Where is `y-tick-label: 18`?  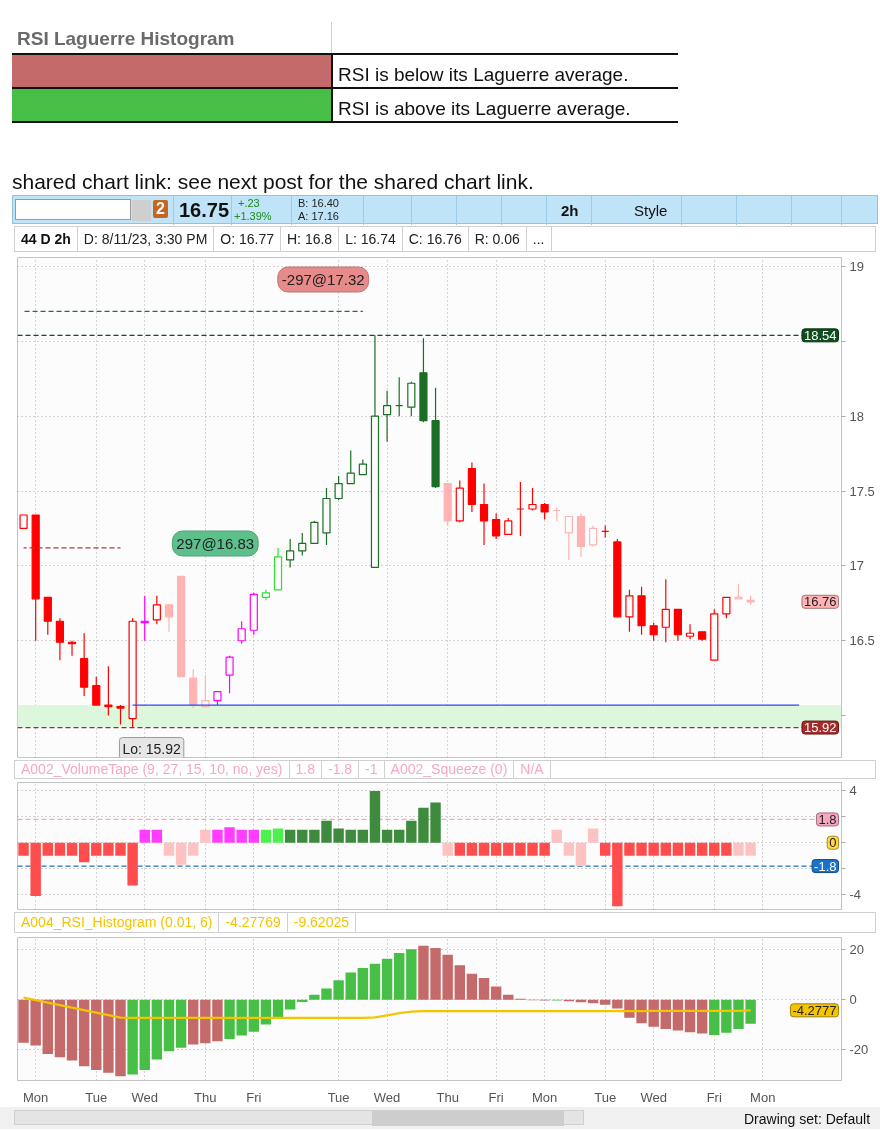 y-tick-label: 18 is located at coordinates (856, 416).